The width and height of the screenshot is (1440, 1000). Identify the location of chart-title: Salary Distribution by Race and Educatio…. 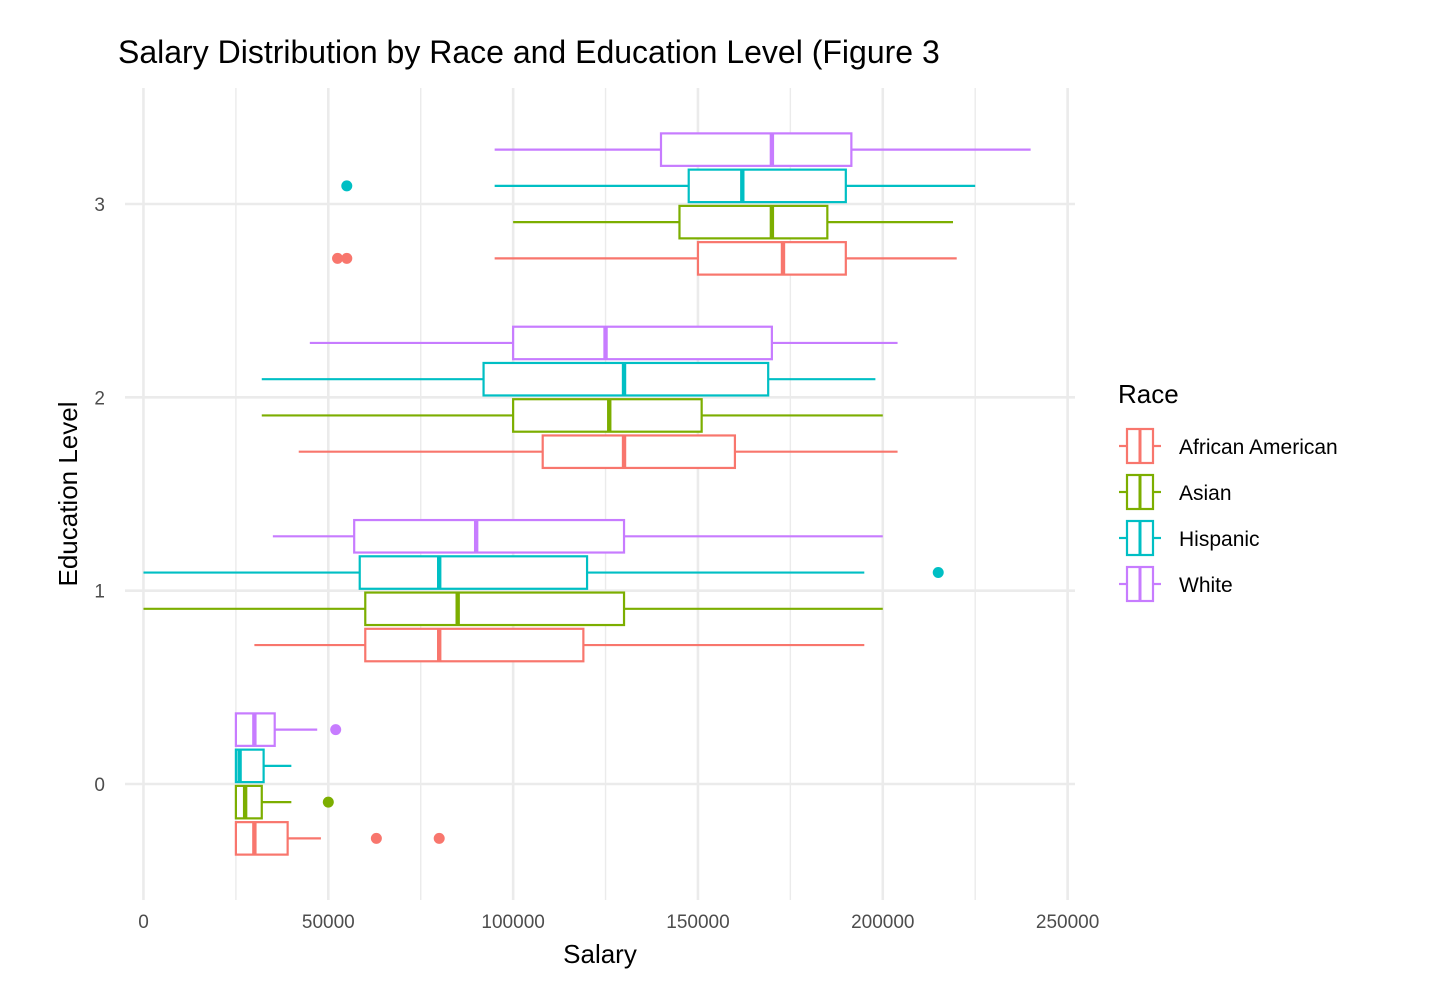
(529, 52).